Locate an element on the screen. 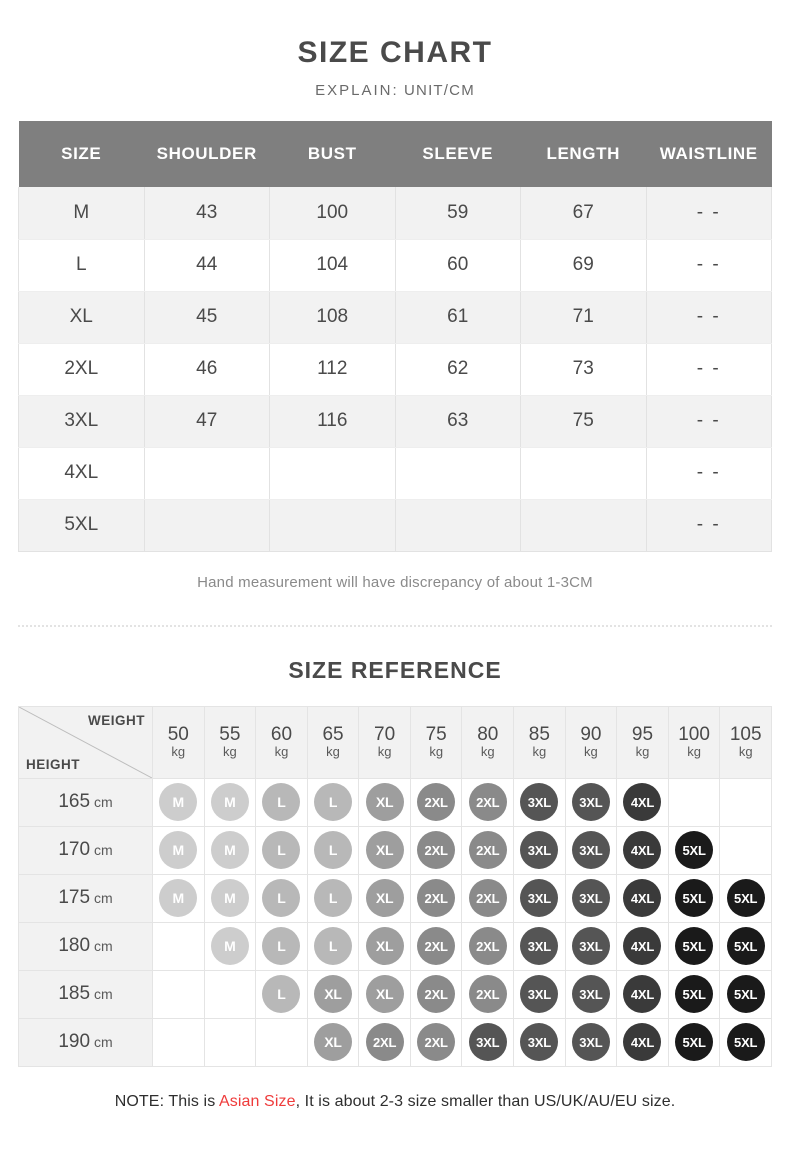 This screenshot has height=1162, width=790. weight-column-header: 60 kg is located at coordinates (281, 742).